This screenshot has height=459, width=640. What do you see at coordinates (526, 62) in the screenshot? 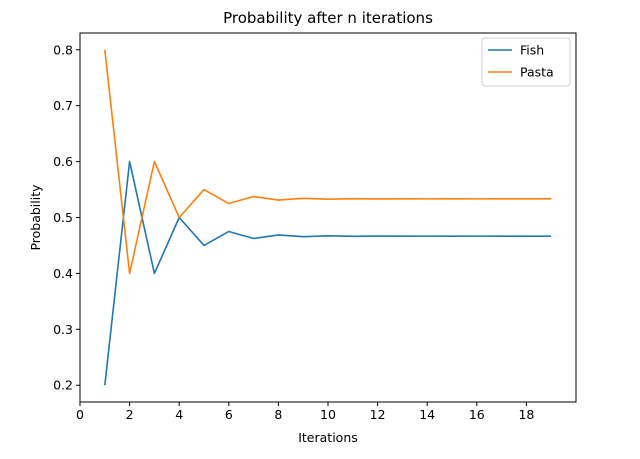
I see `legend: Fish Pasta` at bounding box center [526, 62].